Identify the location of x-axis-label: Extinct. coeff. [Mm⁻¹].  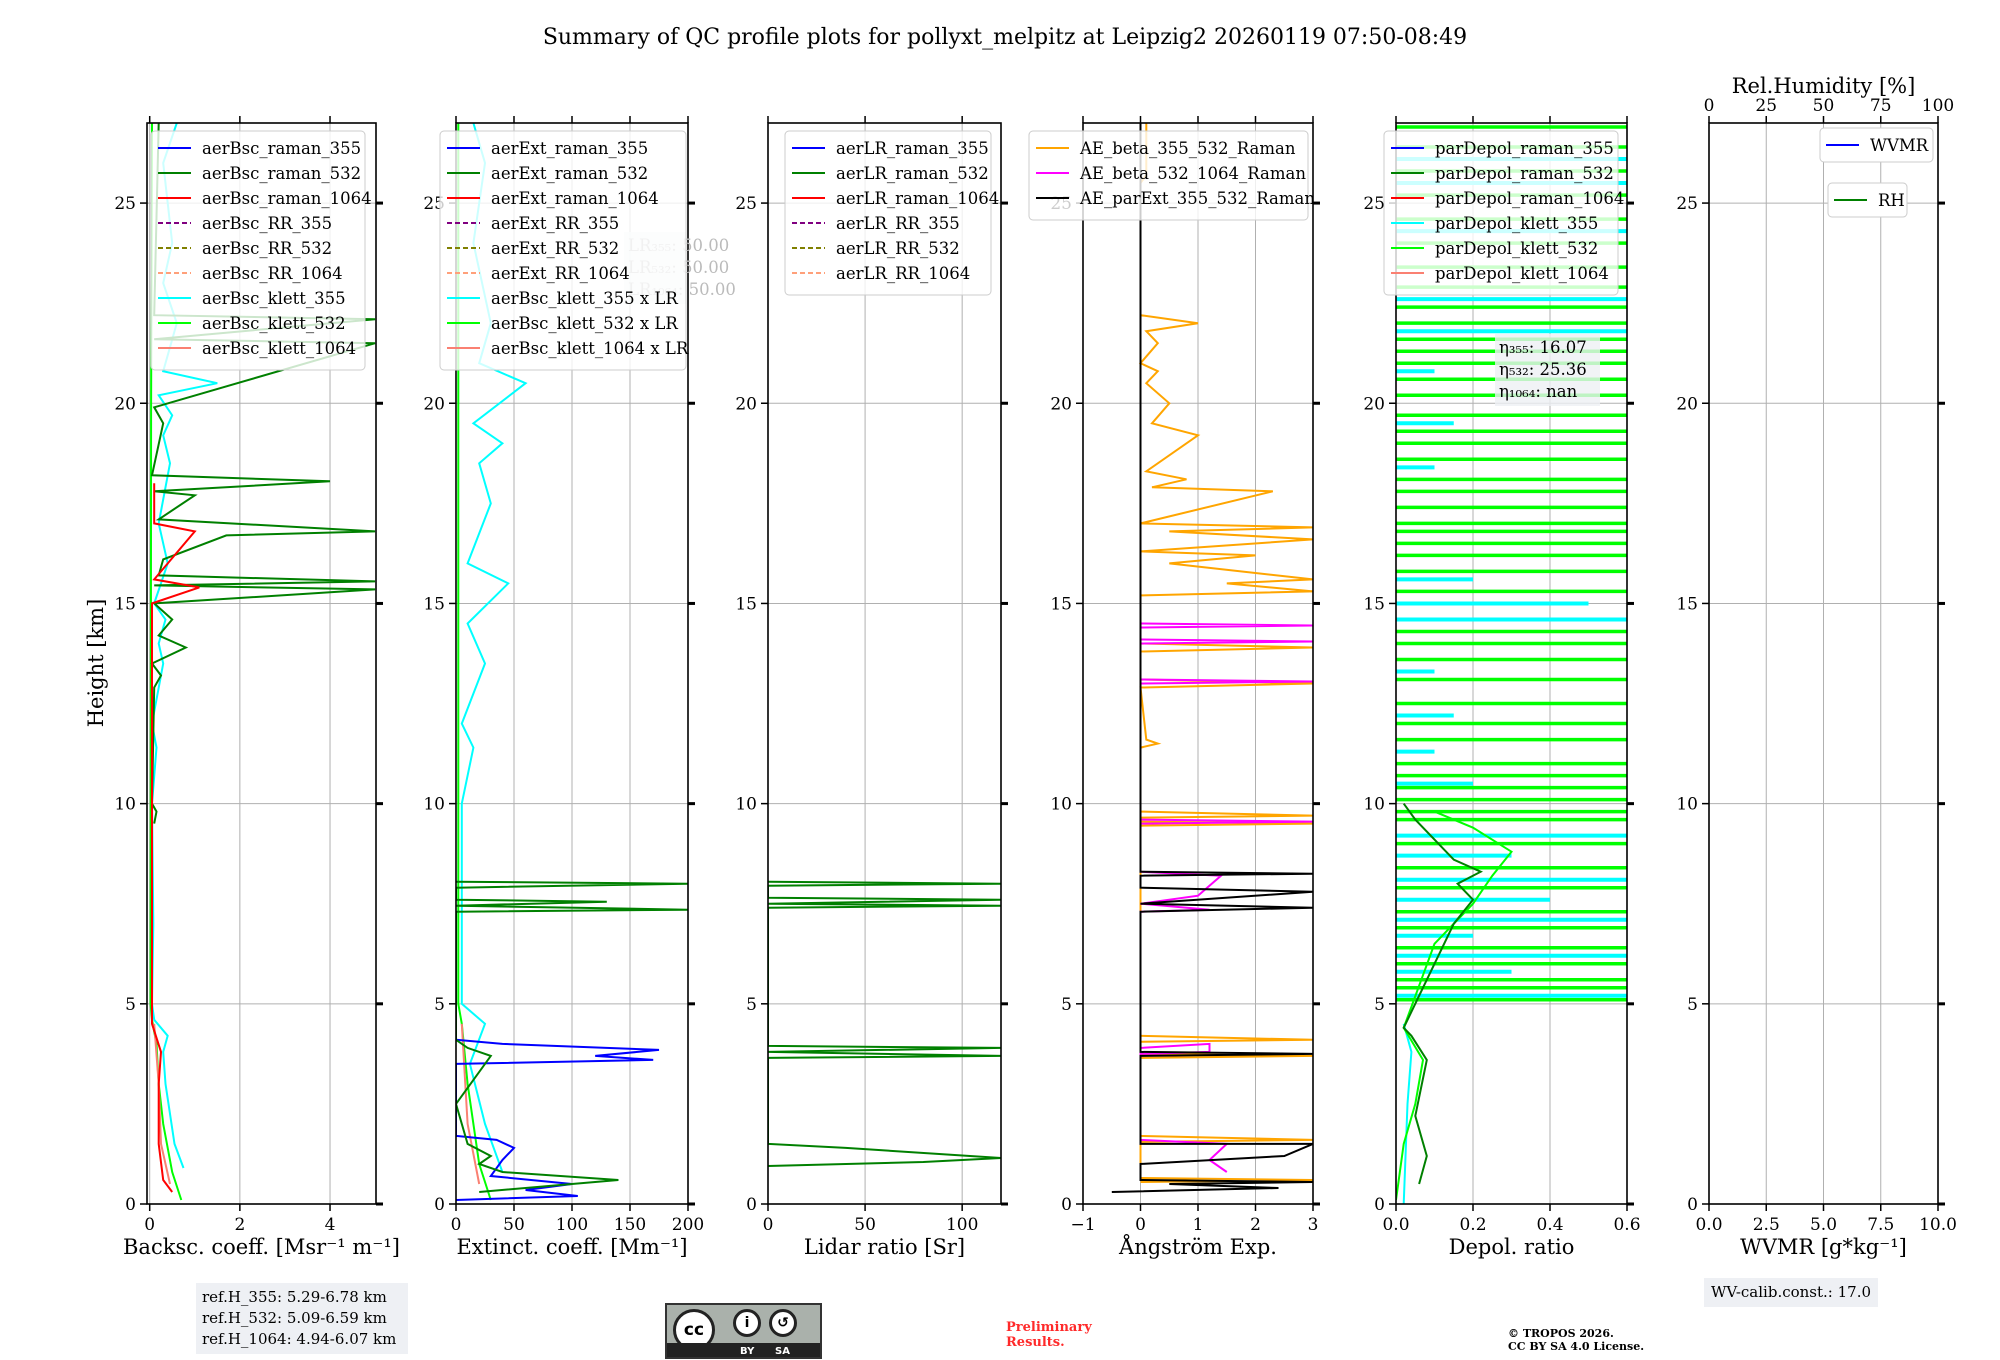
(571, 1247).